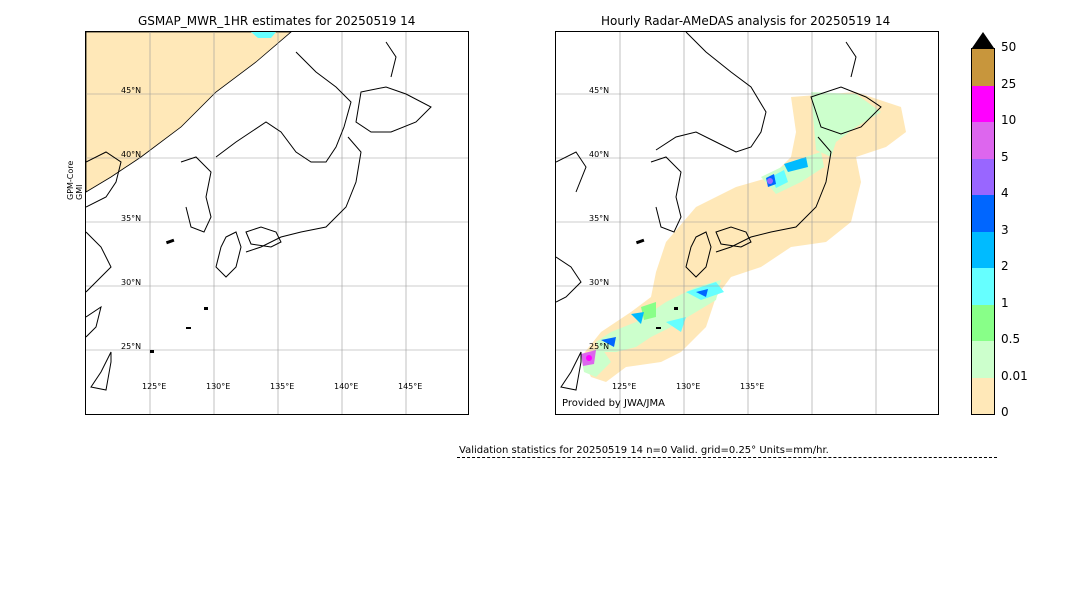  Describe the element at coordinates (1011, 339) in the screenshot. I see `colorbar-tick-label: 0.5` at that location.